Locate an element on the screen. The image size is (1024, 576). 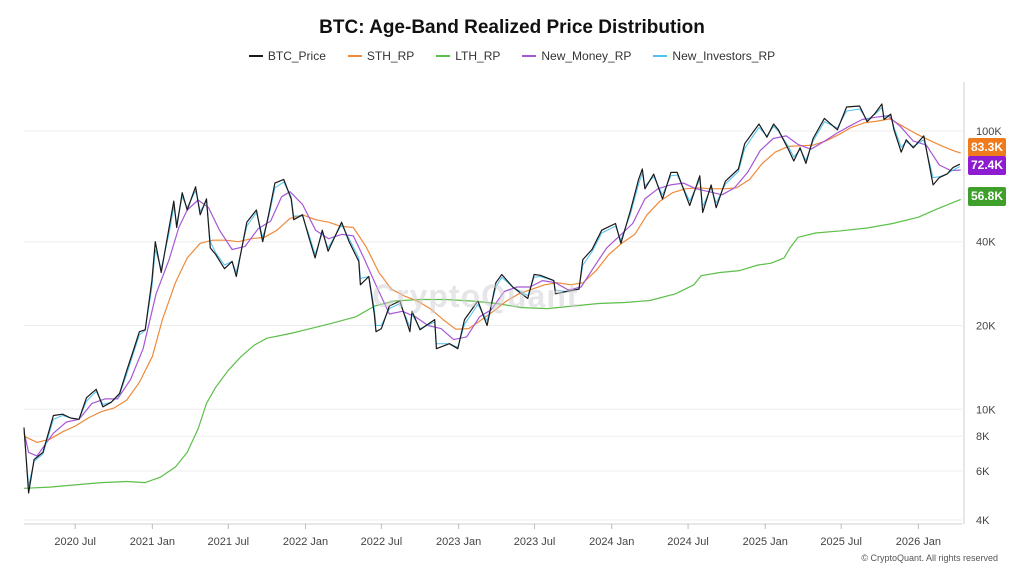
x-tick-label: 2021 Jul is located at coordinates (228, 542).